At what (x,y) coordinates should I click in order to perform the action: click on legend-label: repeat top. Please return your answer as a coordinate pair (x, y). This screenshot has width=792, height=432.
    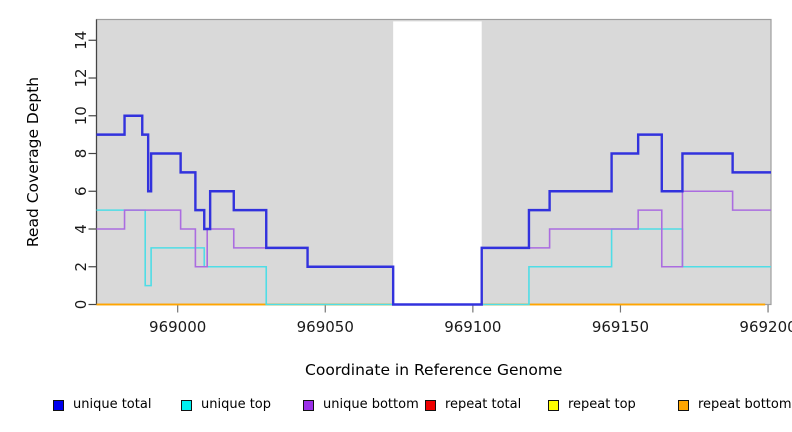
    Looking at the image, I should click on (602, 404).